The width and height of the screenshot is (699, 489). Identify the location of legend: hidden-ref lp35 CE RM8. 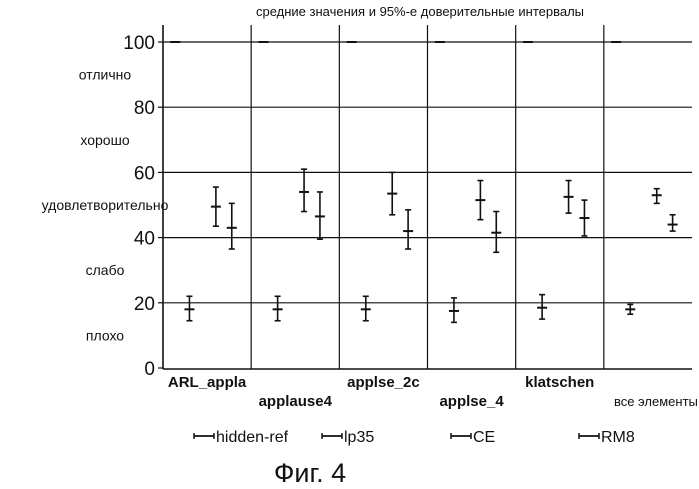
(414, 437).